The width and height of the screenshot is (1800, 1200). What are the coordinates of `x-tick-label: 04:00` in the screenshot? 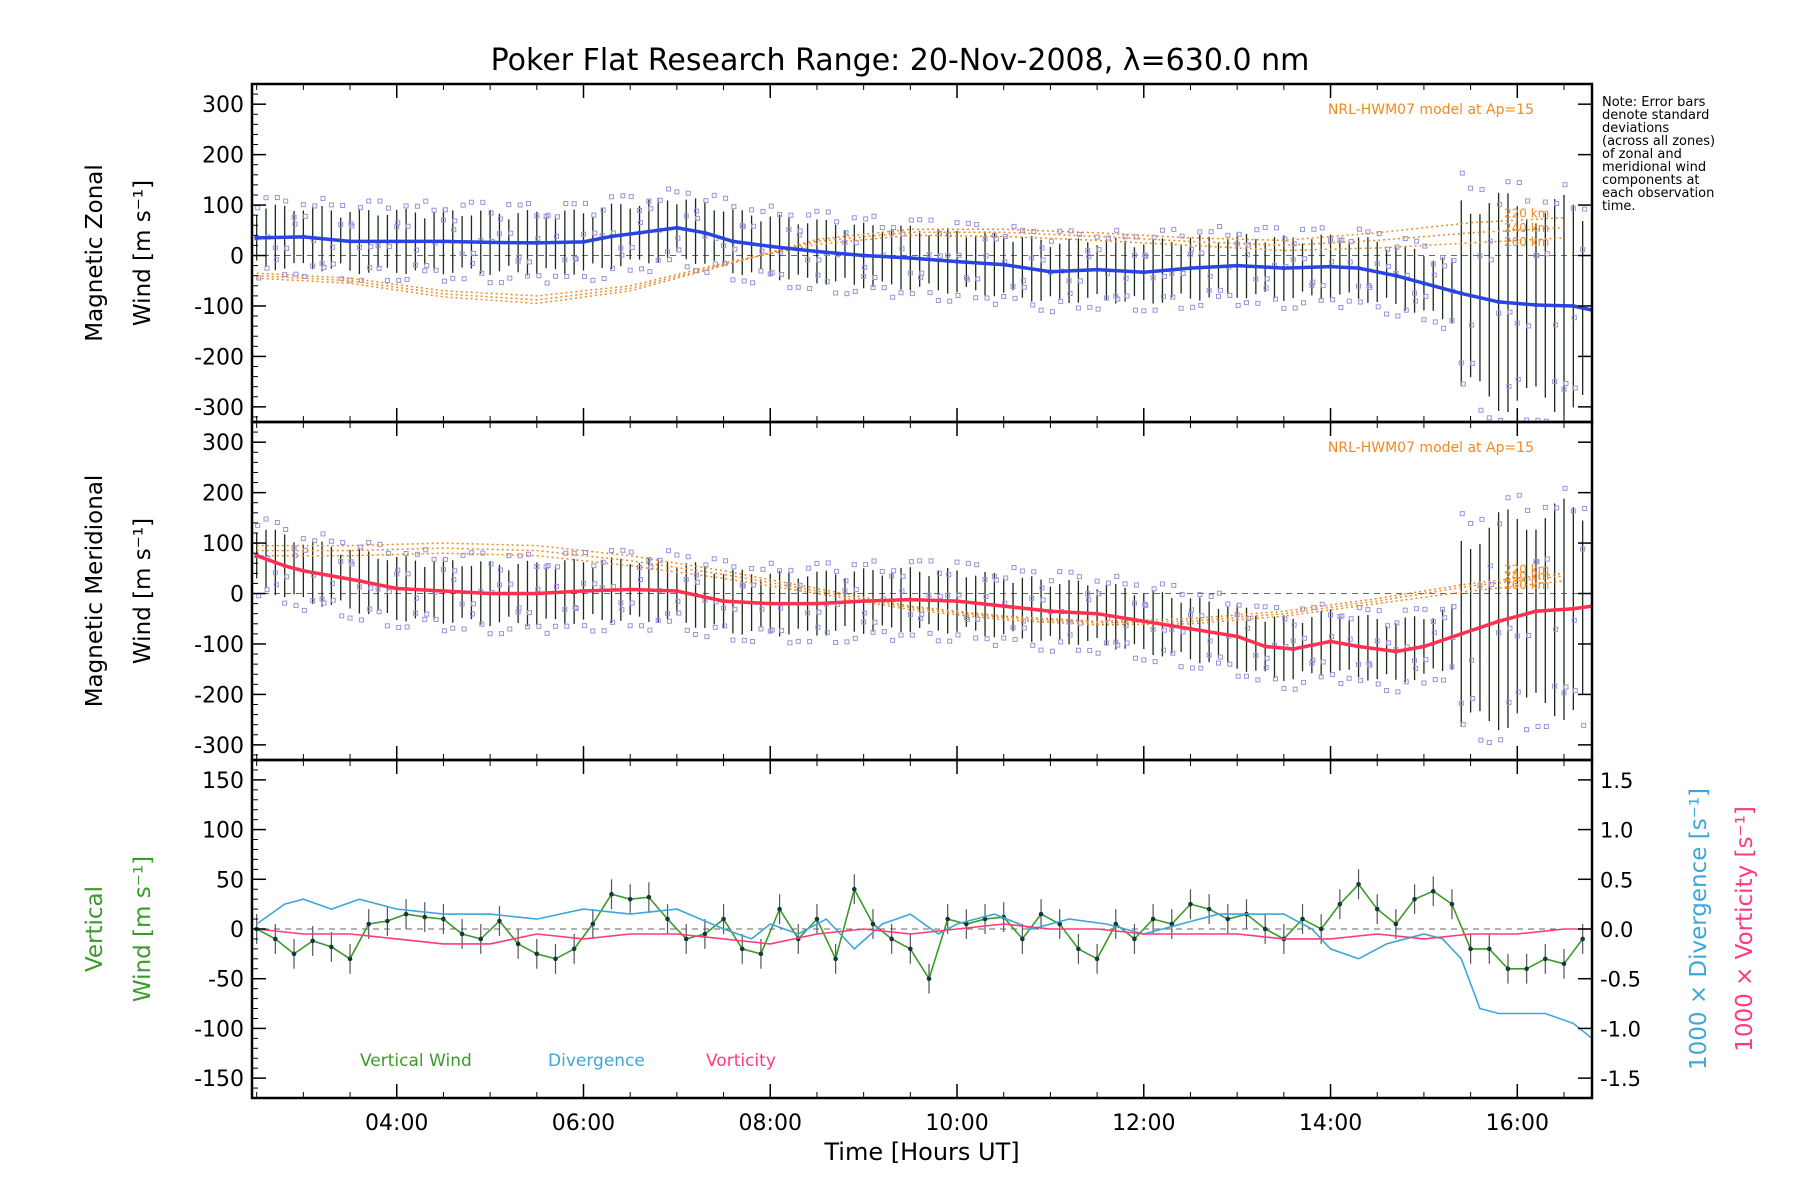 It's located at (396, 1123).